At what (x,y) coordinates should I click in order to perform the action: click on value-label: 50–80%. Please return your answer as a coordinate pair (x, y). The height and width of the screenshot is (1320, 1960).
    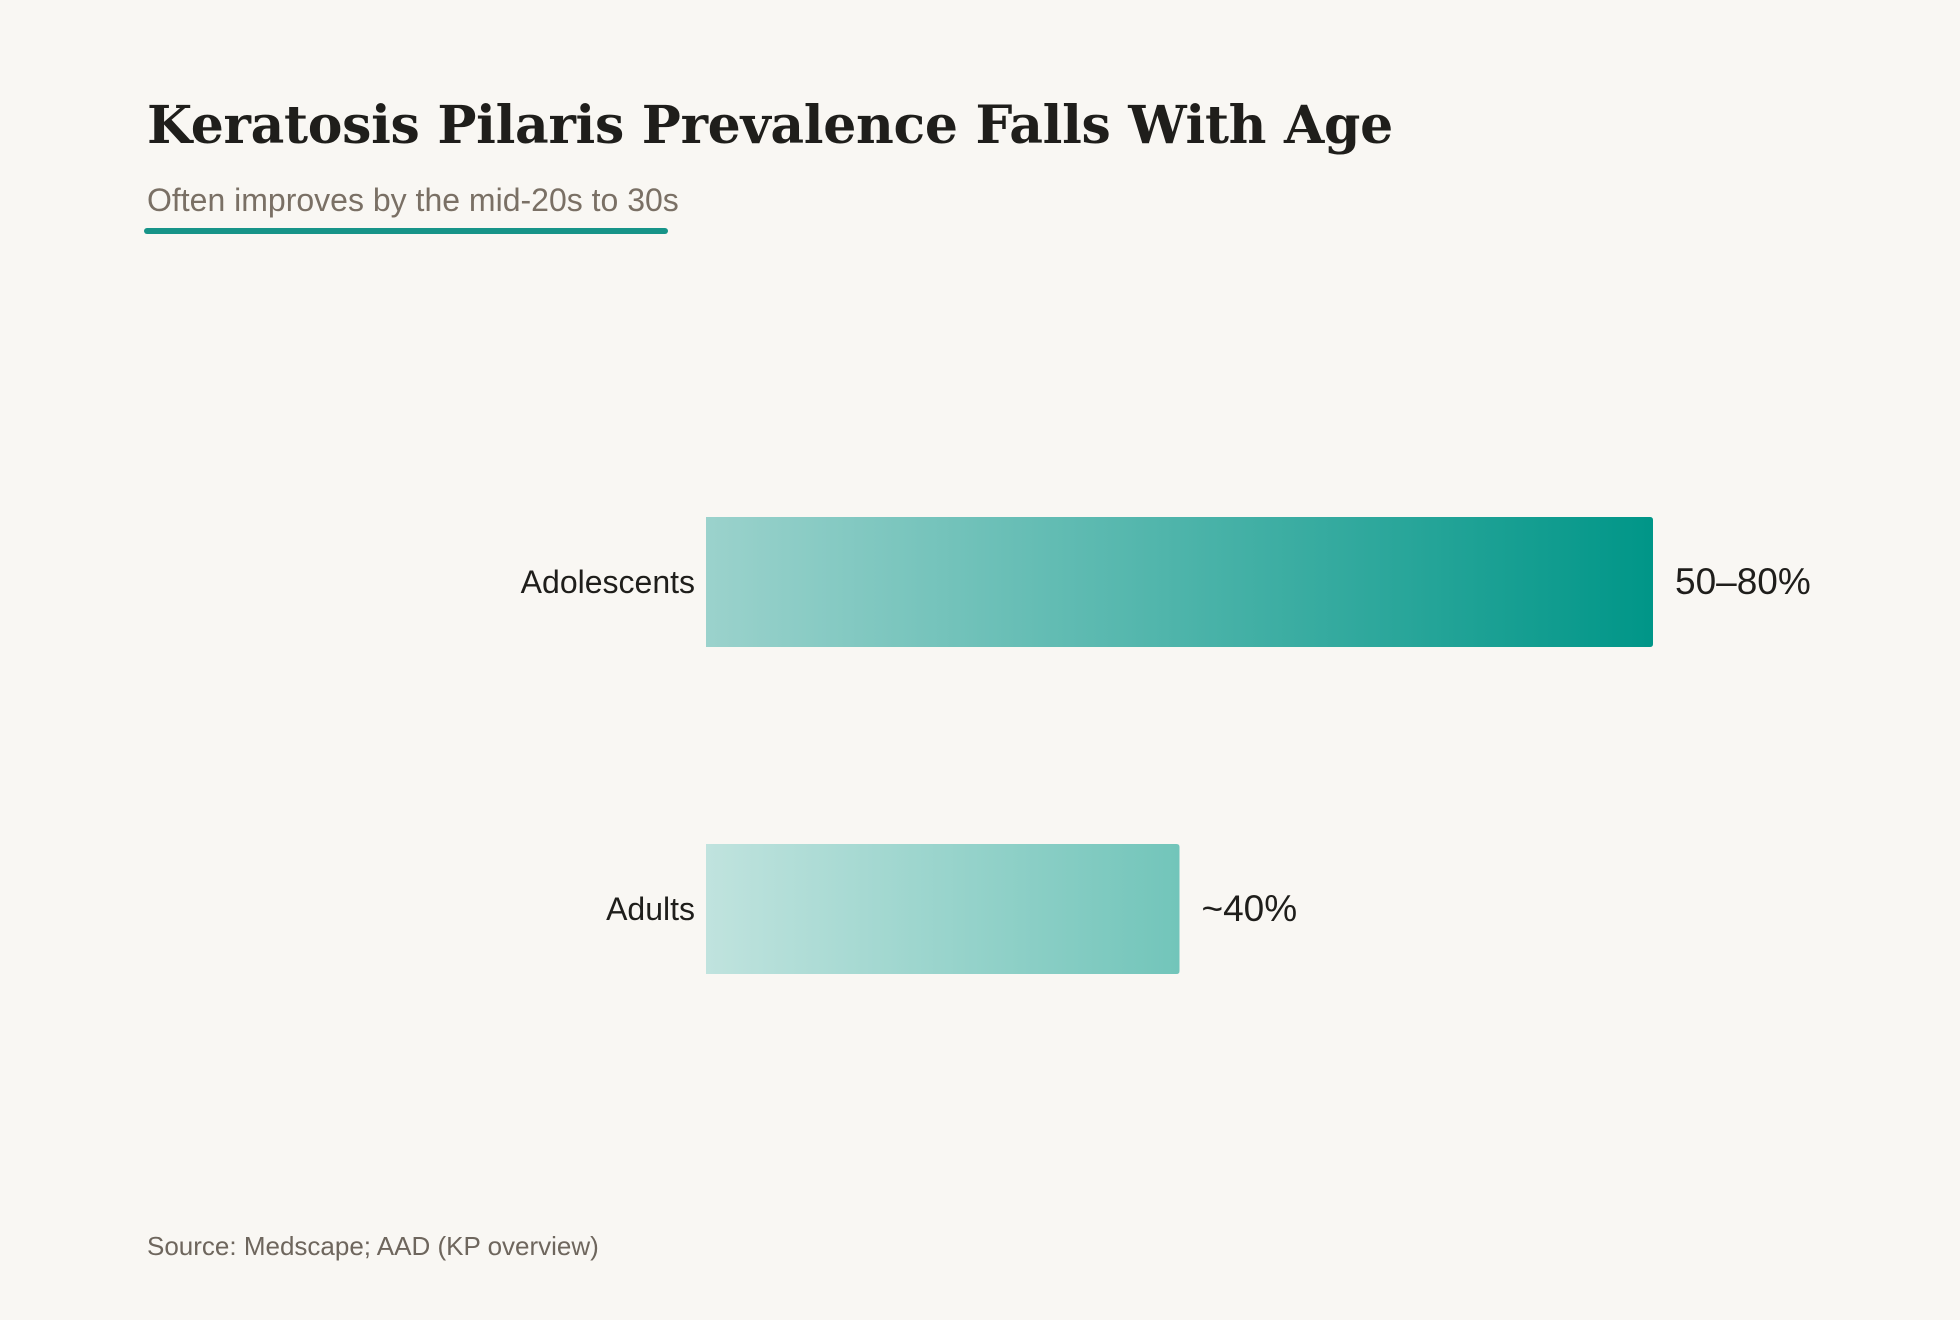
    Looking at the image, I should click on (1743, 581).